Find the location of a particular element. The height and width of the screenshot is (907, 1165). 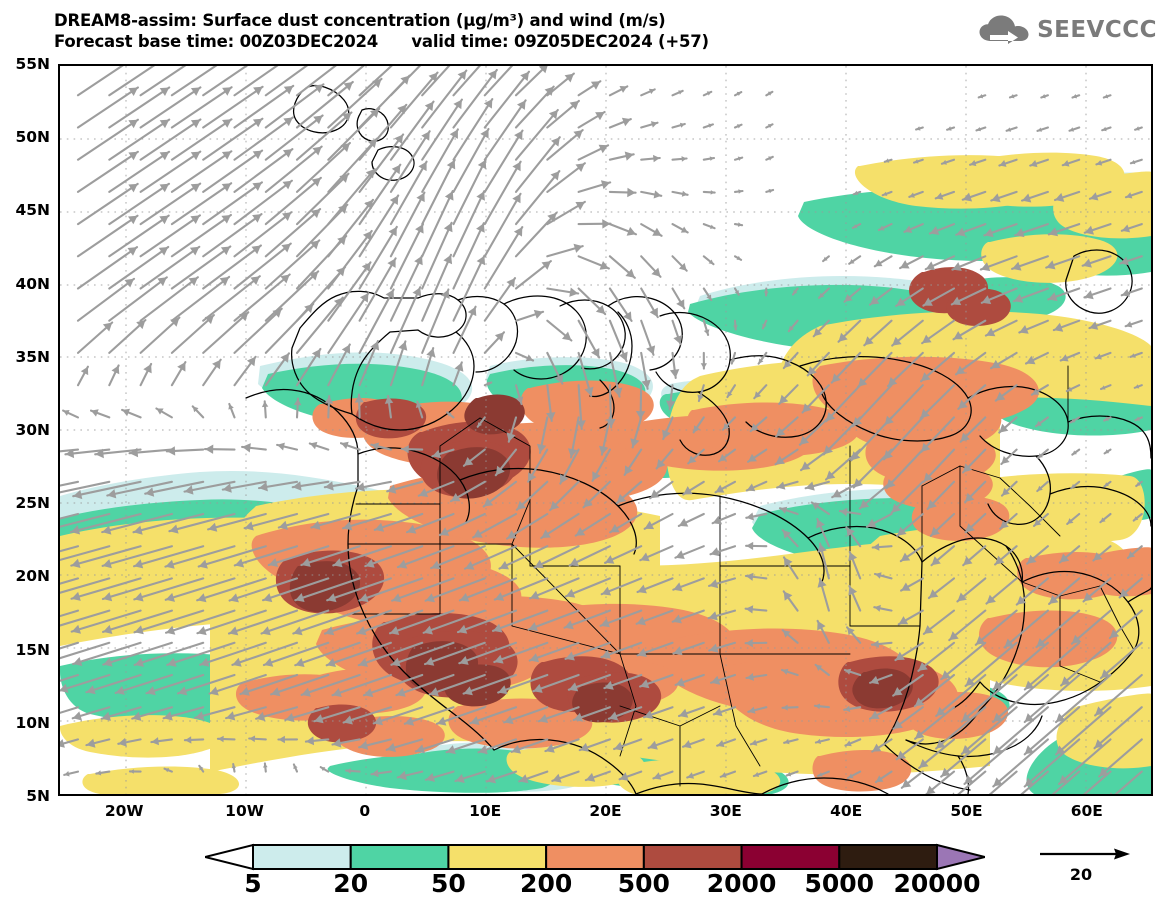

x-tick-20E: 20E is located at coordinates (605, 811).